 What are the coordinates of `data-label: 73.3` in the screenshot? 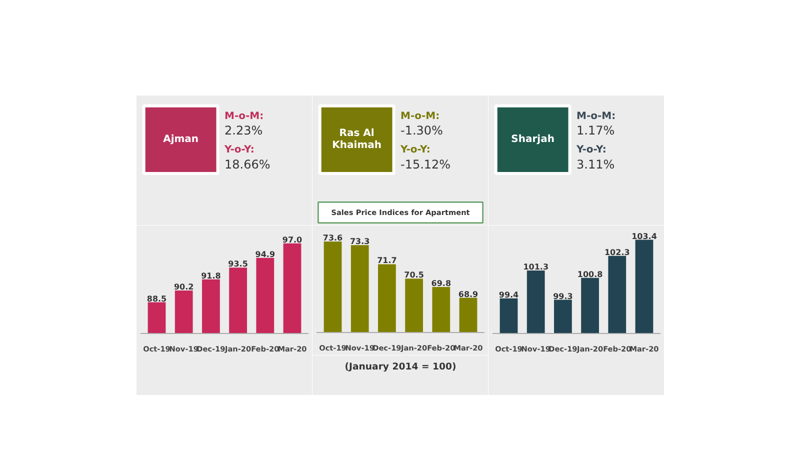 It's located at (360, 241).